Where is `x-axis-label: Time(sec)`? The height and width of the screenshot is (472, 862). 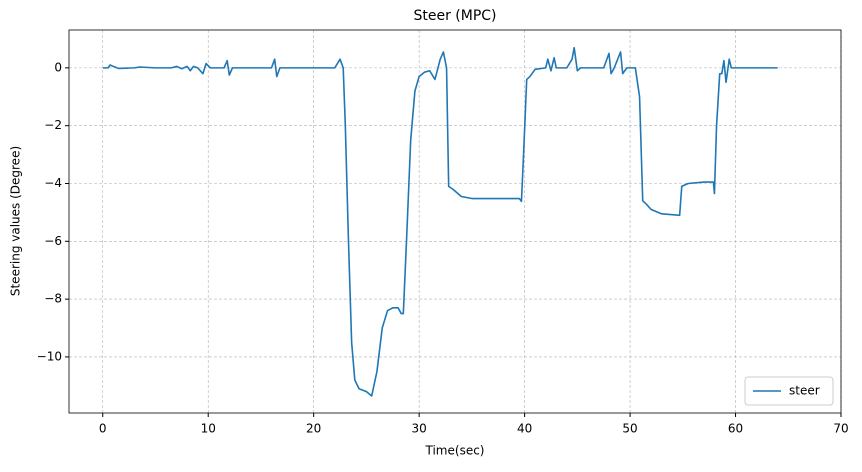 x-axis-label: Time(sec) is located at coordinates (455, 451).